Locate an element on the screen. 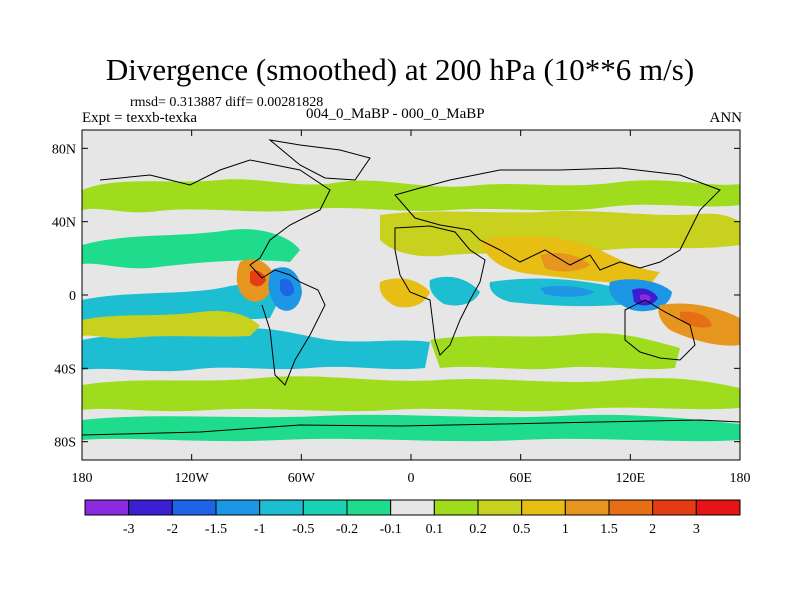 This screenshot has width=800, height=600. colorbar-label: -0.1 is located at coordinates (391, 529).